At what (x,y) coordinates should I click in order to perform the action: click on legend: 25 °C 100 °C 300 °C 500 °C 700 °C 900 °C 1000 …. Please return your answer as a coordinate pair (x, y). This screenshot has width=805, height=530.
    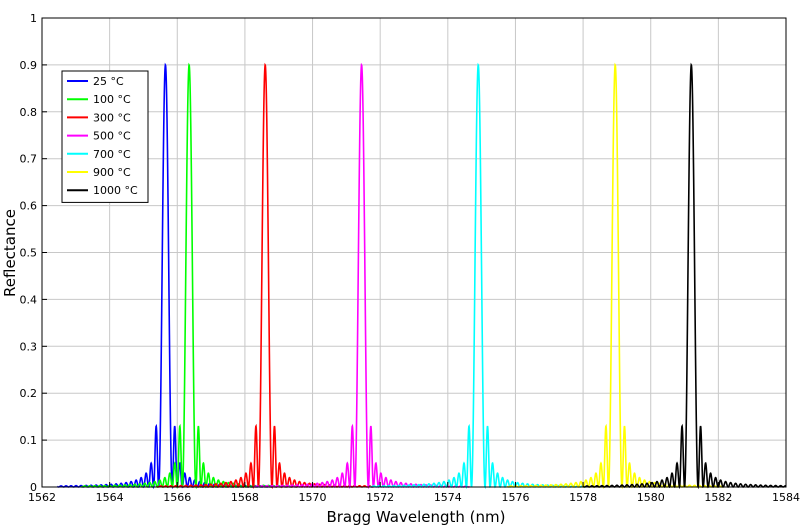
    Looking at the image, I should click on (105, 136).